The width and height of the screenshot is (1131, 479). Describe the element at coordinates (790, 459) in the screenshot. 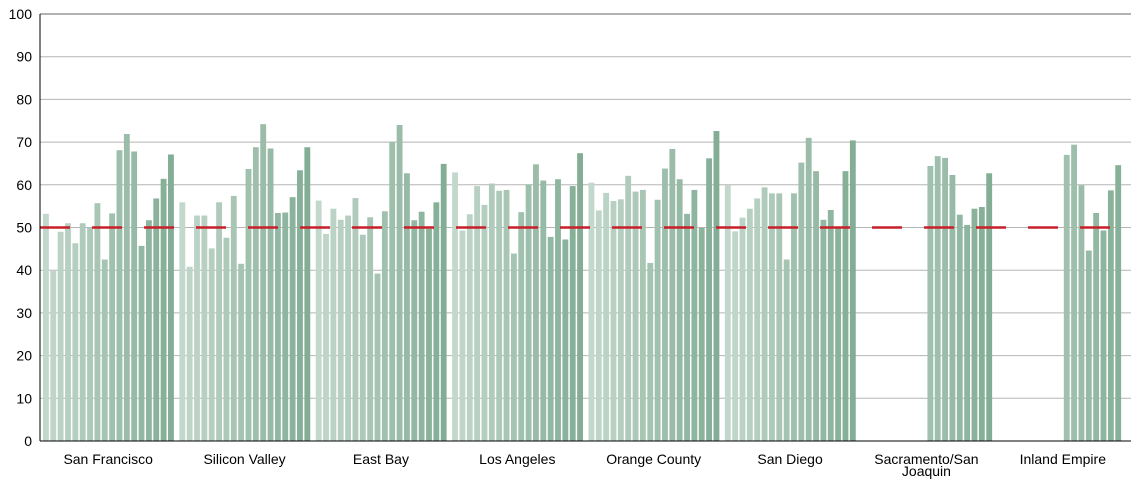

I see `category-label: San Diego` at that location.